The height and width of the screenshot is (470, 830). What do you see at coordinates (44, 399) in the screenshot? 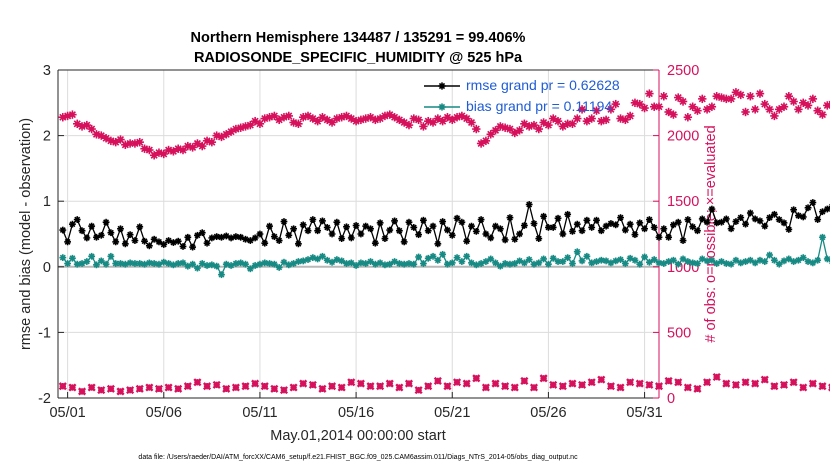
I see `y-tick-label: -2` at bounding box center [44, 399].